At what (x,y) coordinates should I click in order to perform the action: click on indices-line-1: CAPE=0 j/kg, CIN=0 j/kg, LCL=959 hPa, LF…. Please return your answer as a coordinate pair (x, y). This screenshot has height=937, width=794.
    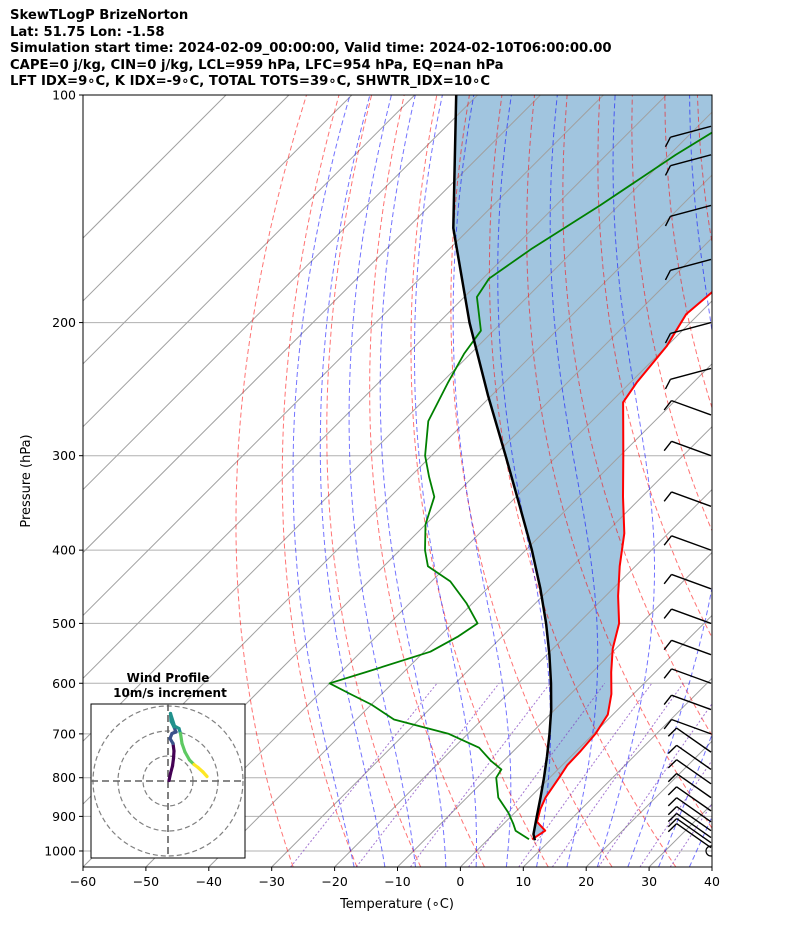
    Looking at the image, I should click on (257, 65).